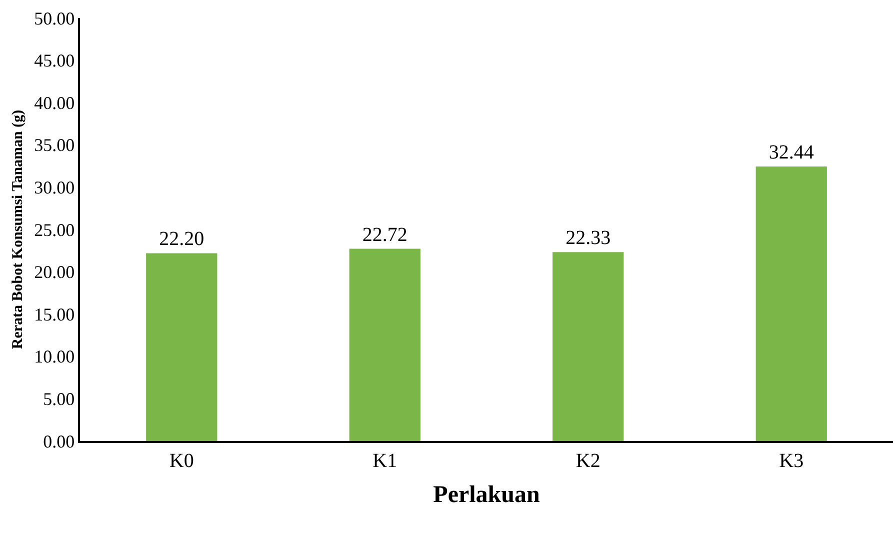 Image resolution: width=895 pixels, height=533 pixels. I want to click on y-axis-title: Rerata Bobot Konsumsi Tanaman (g), so click(18, 230).